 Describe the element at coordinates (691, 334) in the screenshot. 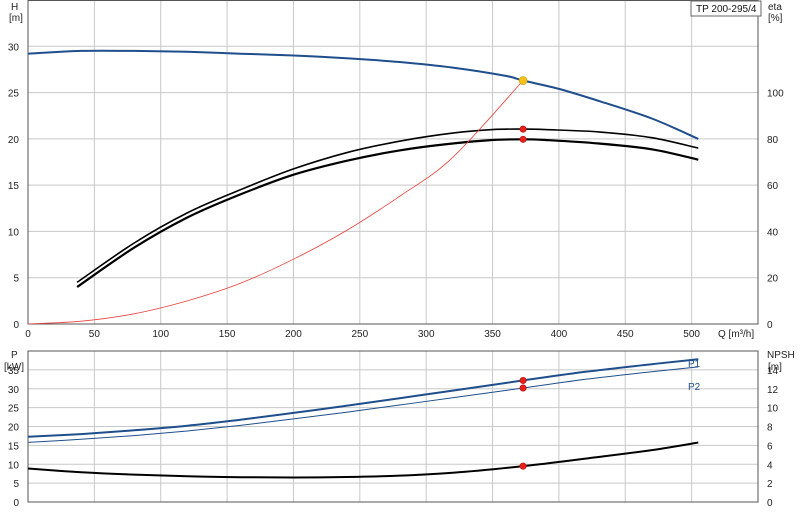

I see `x-tick-label: 500` at that location.